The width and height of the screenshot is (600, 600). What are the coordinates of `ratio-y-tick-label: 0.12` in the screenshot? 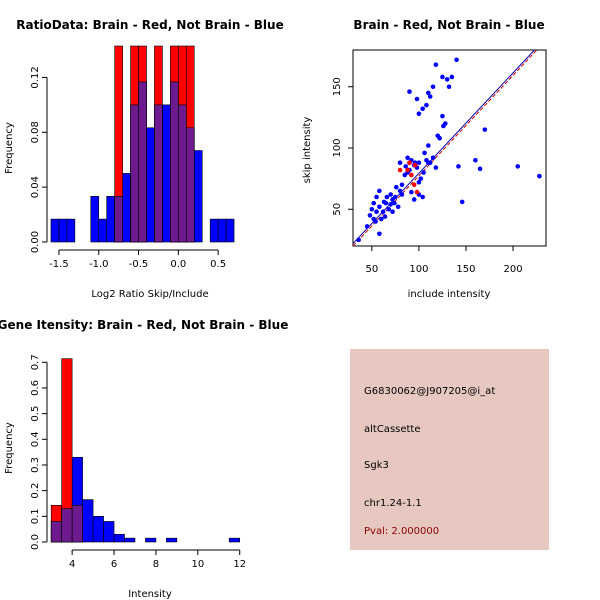 It's located at (35, 77).